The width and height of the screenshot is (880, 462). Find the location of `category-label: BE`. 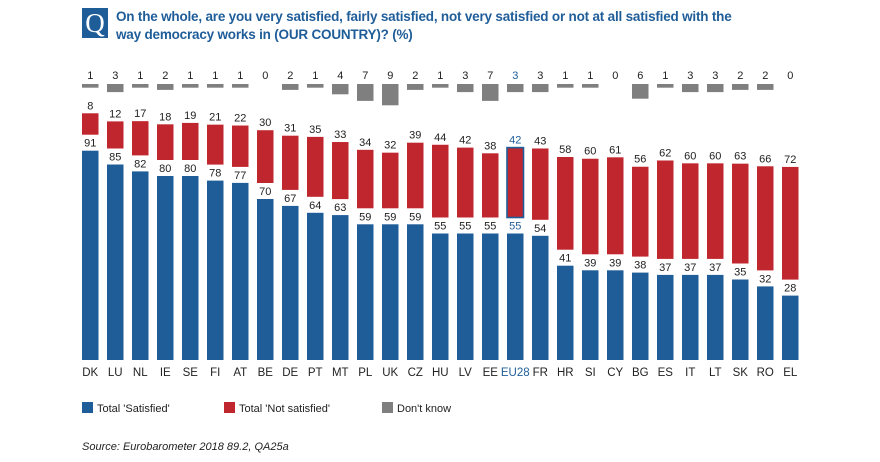

category-label: BE is located at coordinates (266, 373).